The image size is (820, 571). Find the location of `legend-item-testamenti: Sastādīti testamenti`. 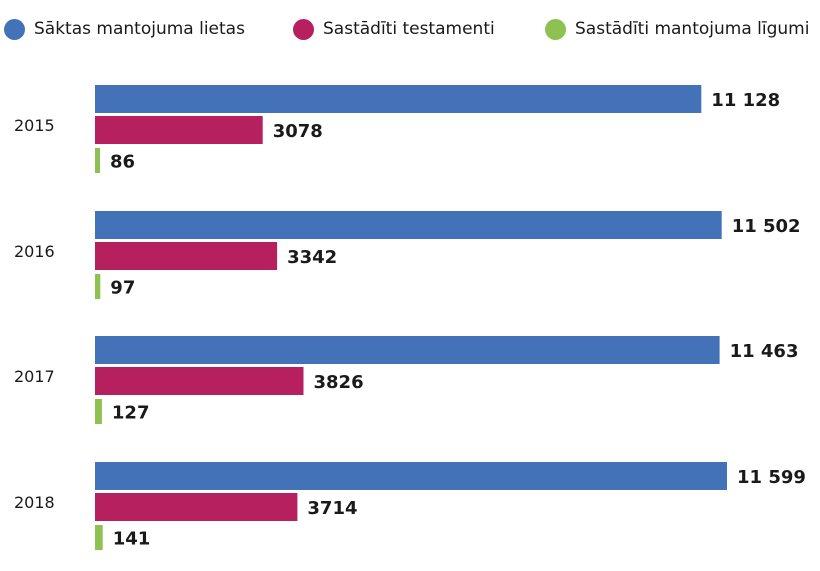

legend-item-testamenti: Sastādīti testamenti is located at coordinates (394, 29).